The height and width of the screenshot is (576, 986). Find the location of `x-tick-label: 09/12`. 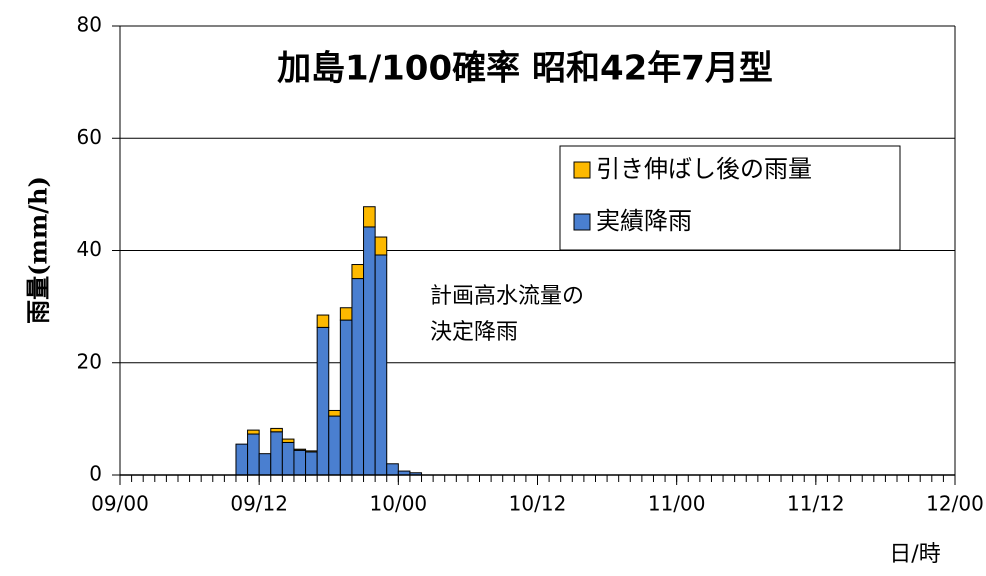

x-tick-label: 09/12 is located at coordinates (259, 504).